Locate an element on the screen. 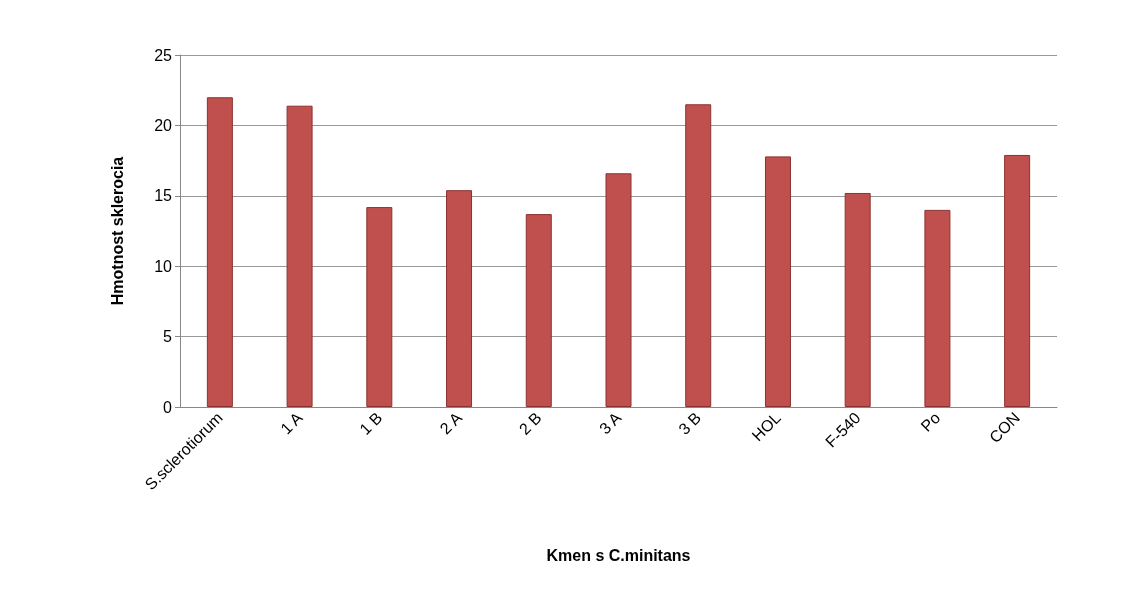 The height and width of the screenshot is (607, 1127). y-tick-label: 0 is located at coordinates (168, 407).